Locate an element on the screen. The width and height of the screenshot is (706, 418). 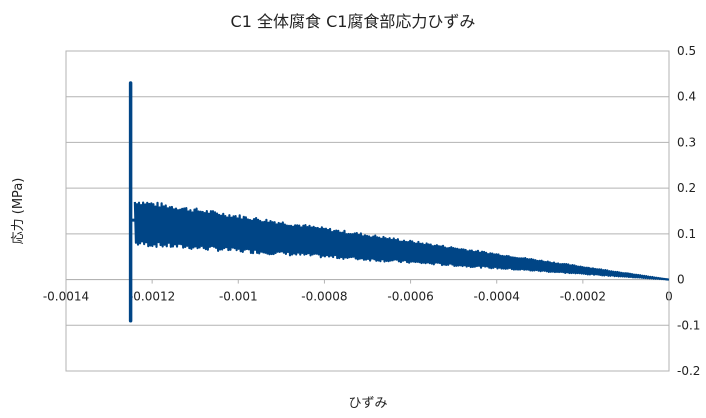
series-line is located at coordinates (401, 241).